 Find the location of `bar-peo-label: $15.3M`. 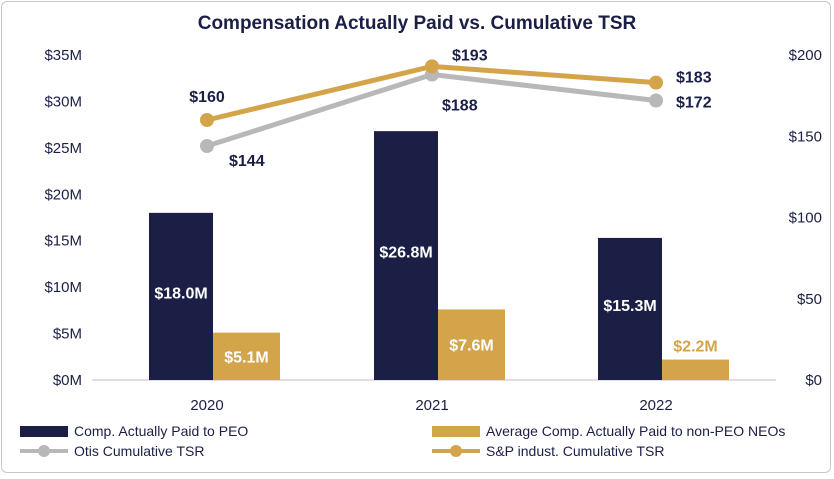

bar-peo-label: $15.3M is located at coordinates (629, 306).